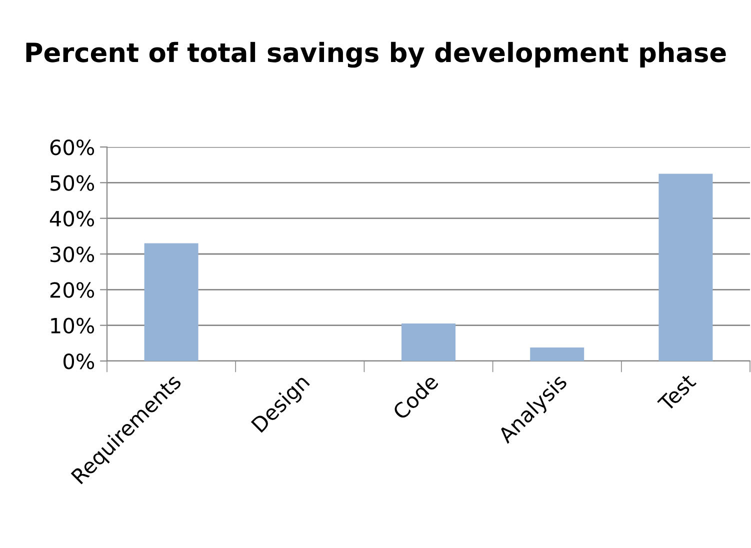 This screenshot has height=548, width=751. Describe the element at coordinates (72, 218) in the screenshot. I see `y-tick-label: 40%` at that location.